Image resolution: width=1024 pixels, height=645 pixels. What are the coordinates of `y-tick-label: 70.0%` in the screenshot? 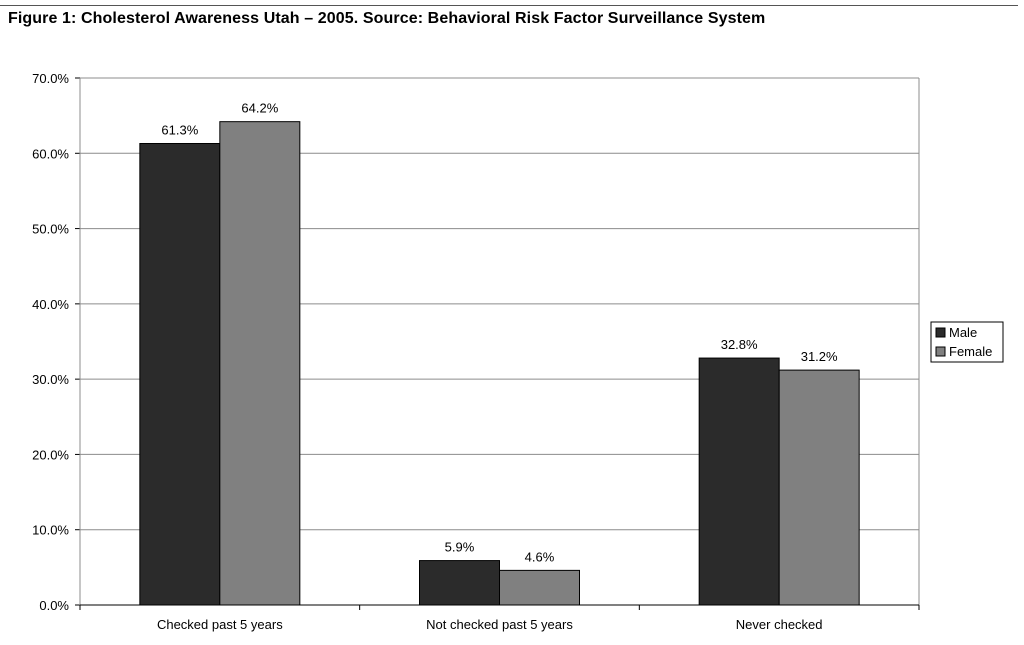 It's located at (50, 78).